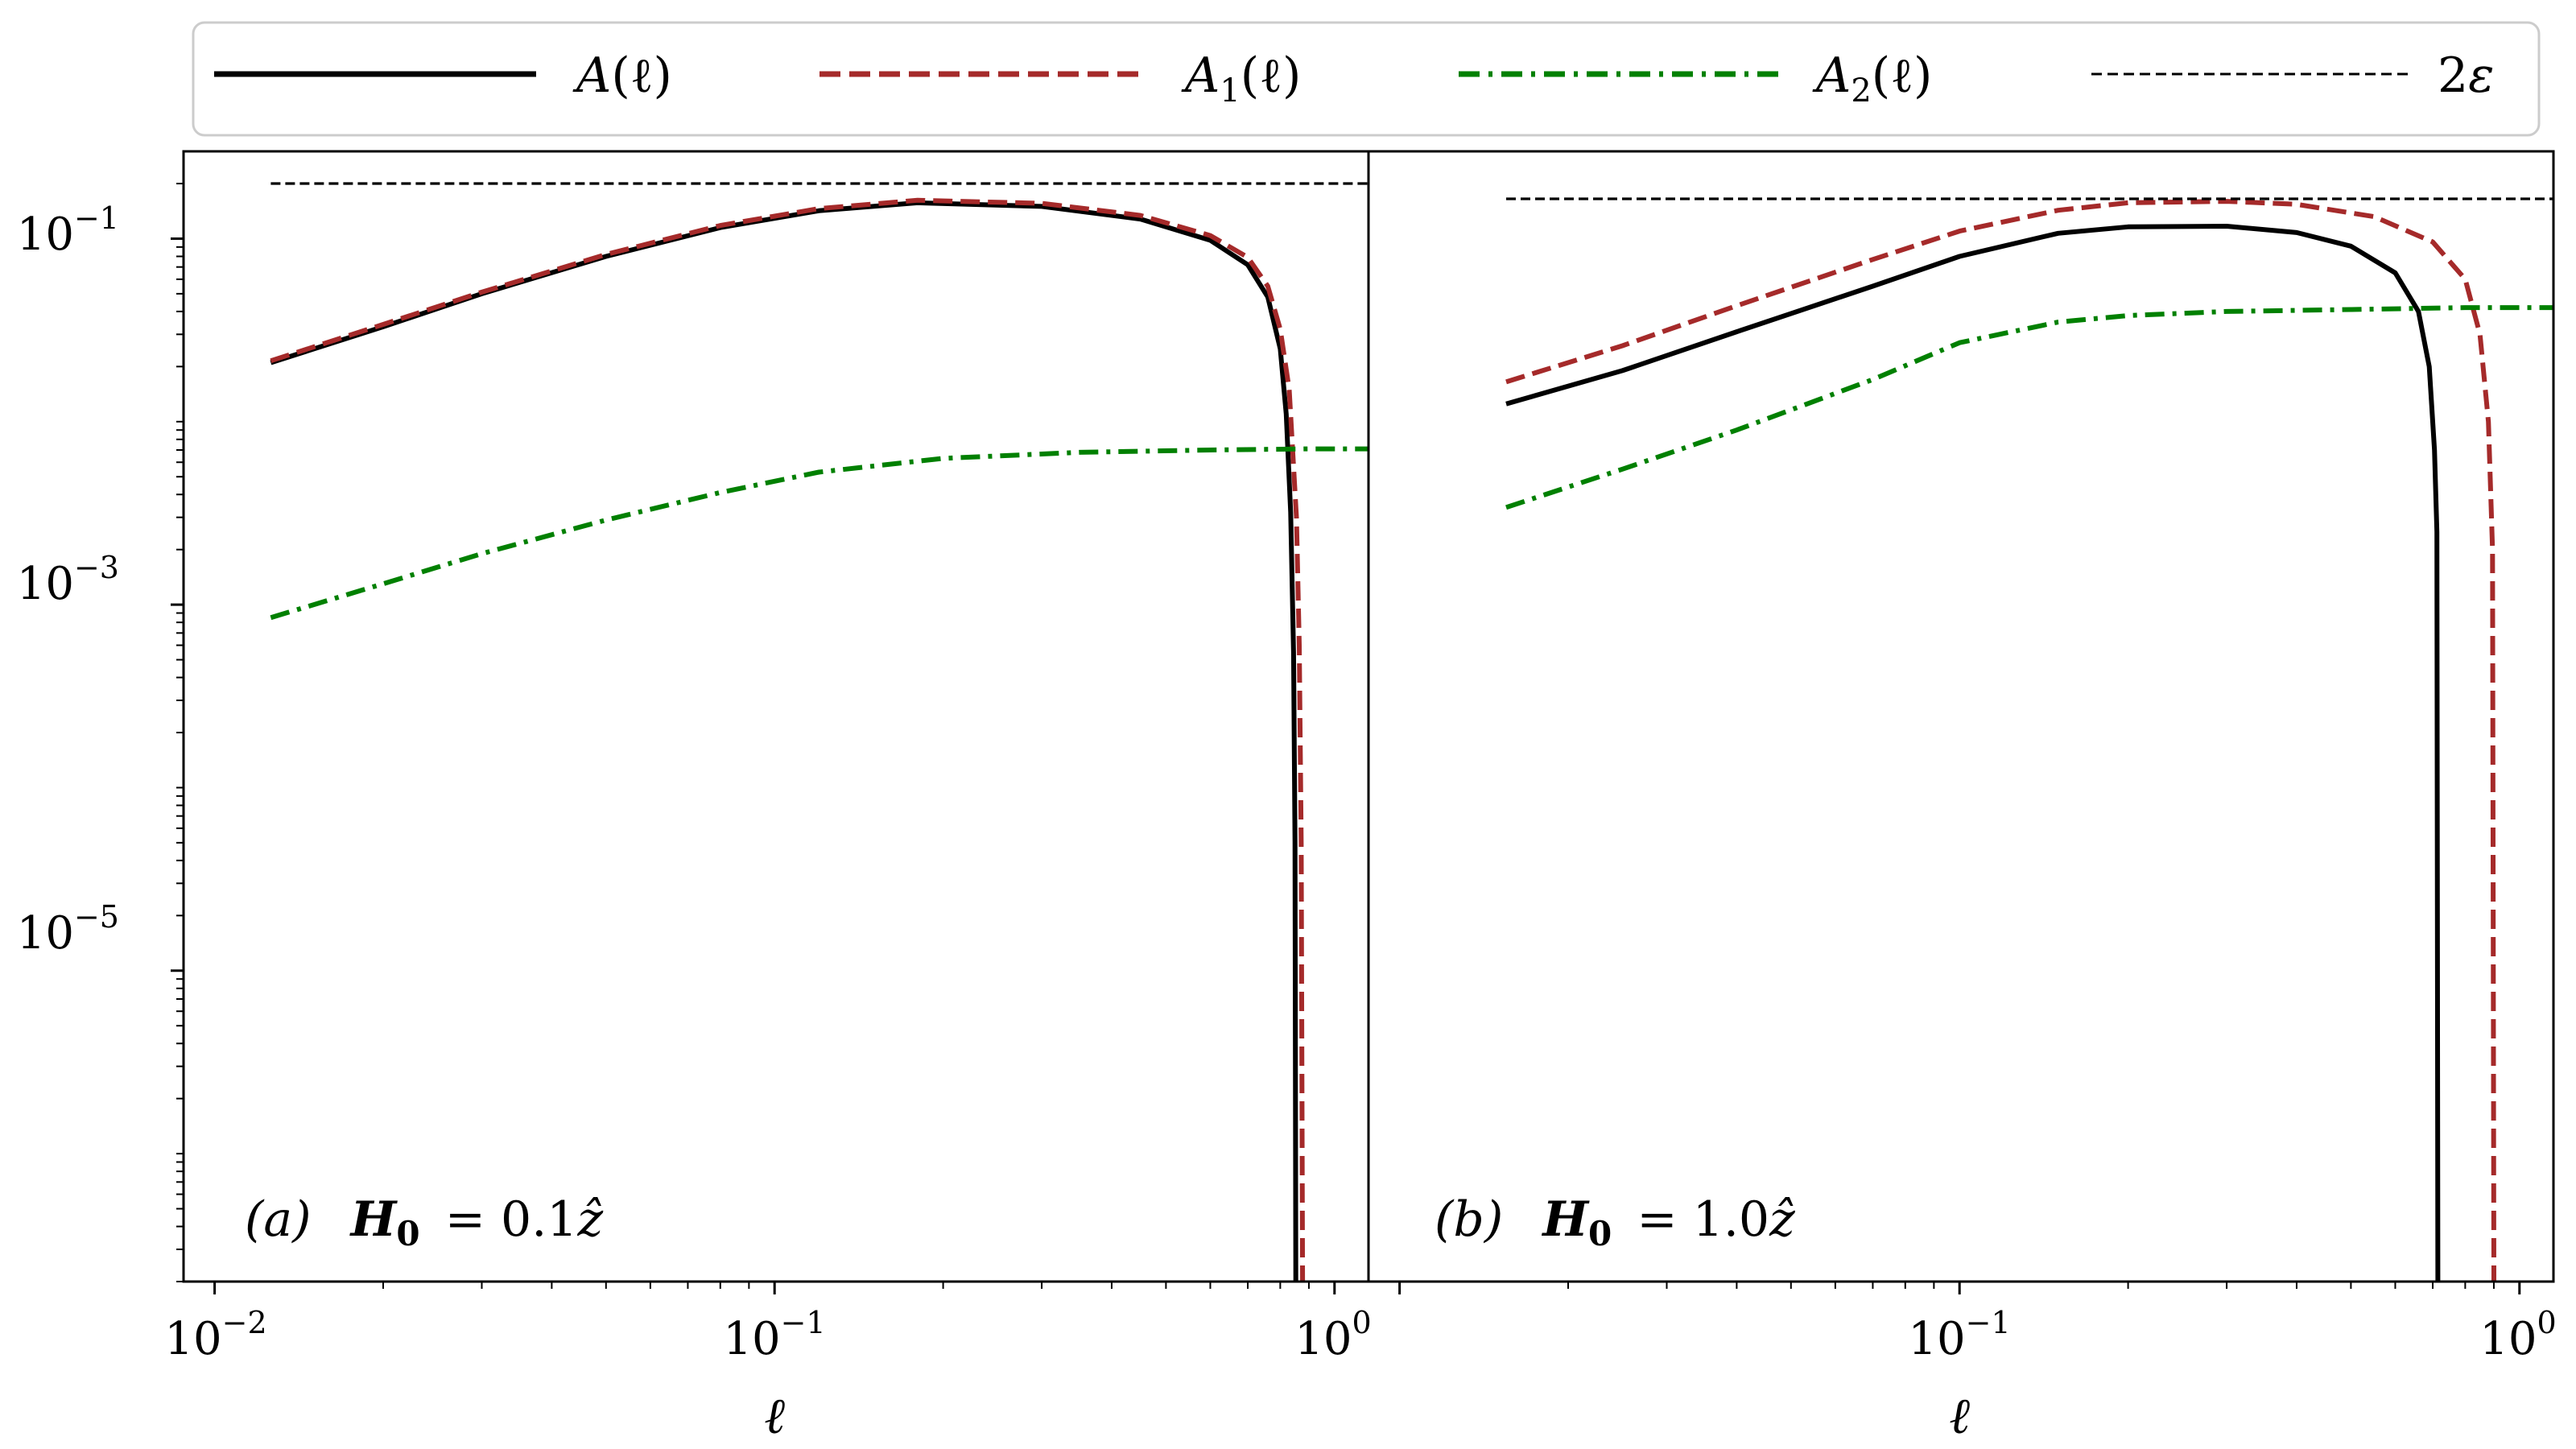 This screenshot has width=2576, height=1449. What do you see at coordinates (424, 1224) in the screenshot?
I see `panel-a-annotation: (a) H0 = 0.1ẑ` at bounding box center [424, 1224].